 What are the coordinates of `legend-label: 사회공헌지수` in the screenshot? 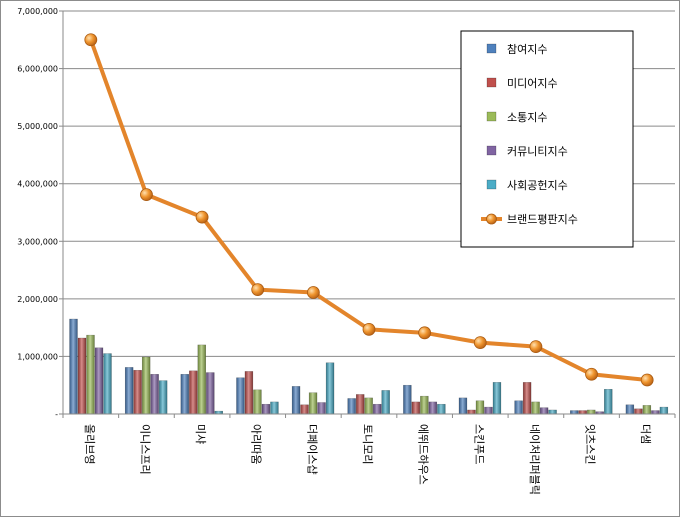 It's located at (537, 185).